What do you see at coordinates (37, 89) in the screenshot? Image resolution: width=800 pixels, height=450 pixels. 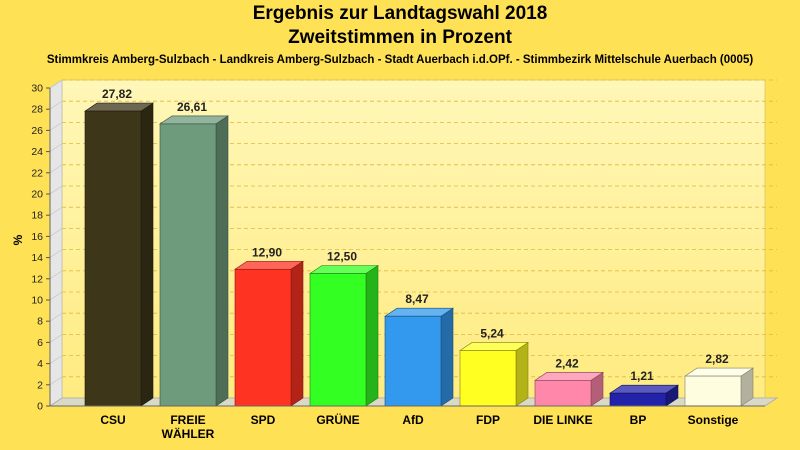 I see `y-tick-label: 30` at bounding box center [37, 89].